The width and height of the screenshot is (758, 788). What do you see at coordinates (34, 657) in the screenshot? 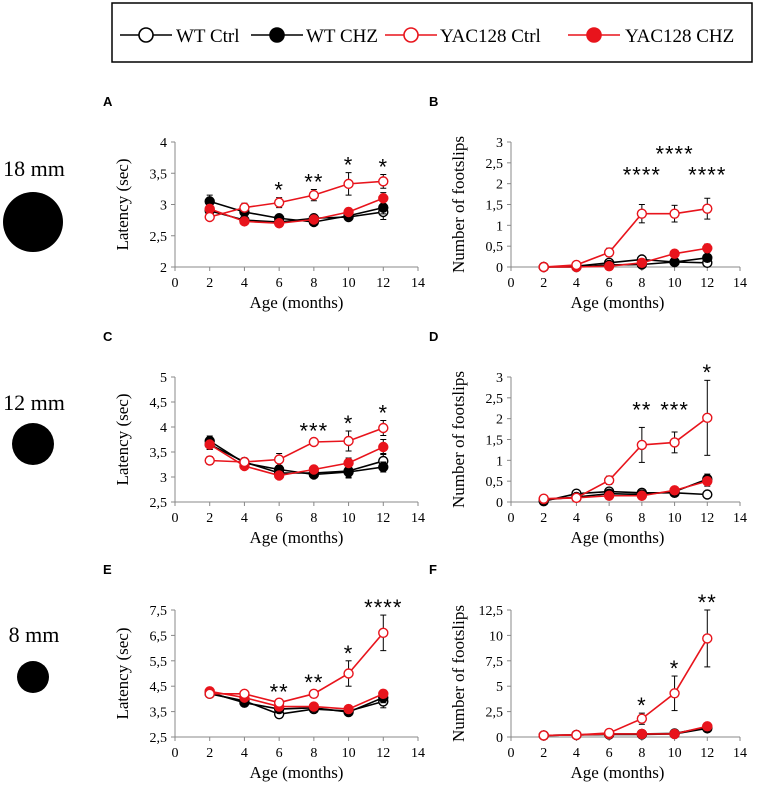
I see `beam-row-8mm: 8 mm` at bounding box center [34, 657].